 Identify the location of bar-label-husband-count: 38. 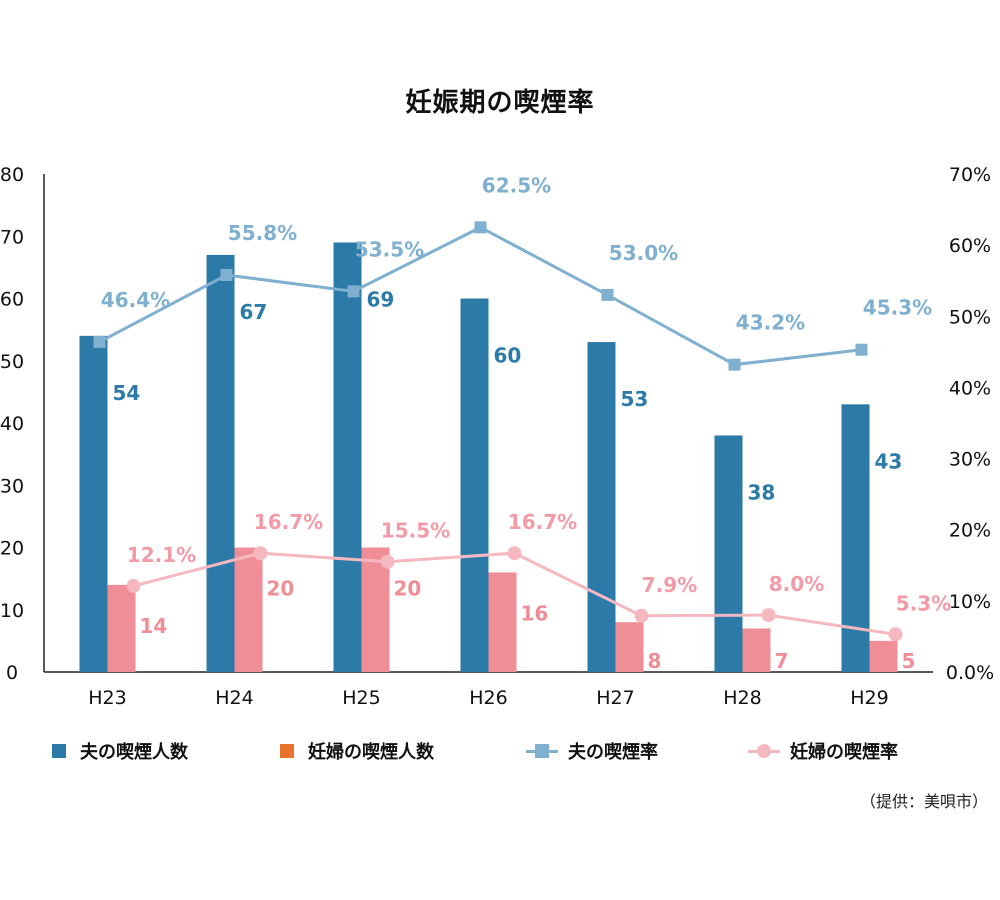
(762, 492).